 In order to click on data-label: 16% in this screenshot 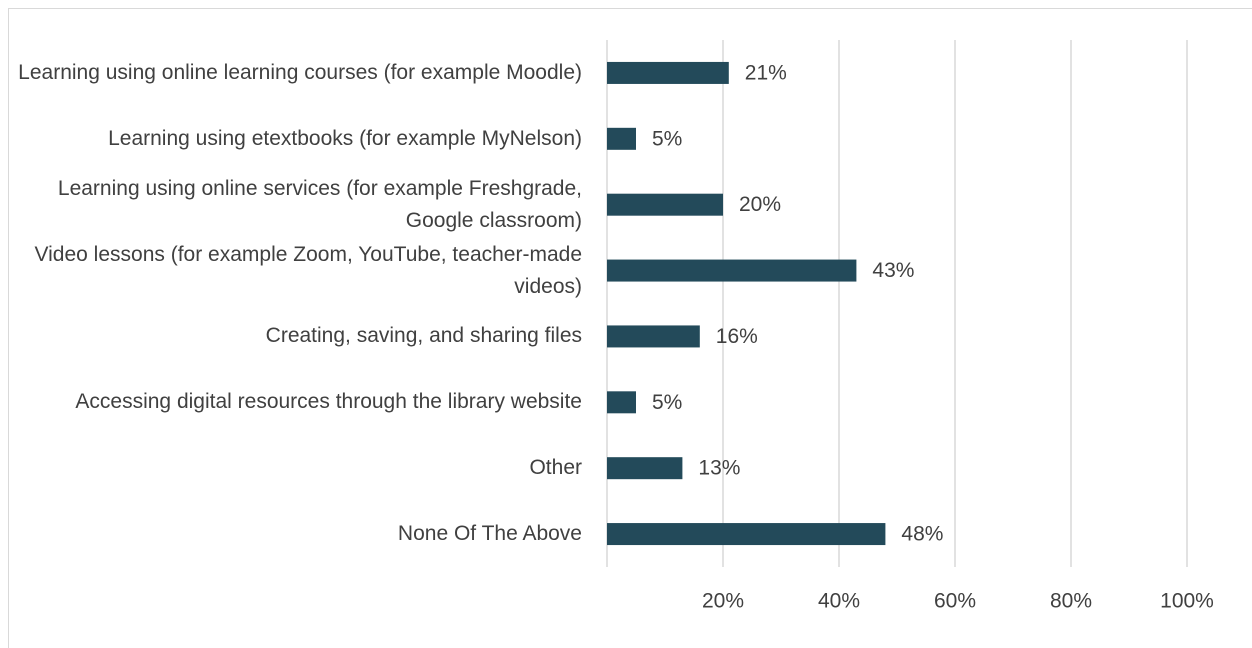, I will do `click(737, 336)`.